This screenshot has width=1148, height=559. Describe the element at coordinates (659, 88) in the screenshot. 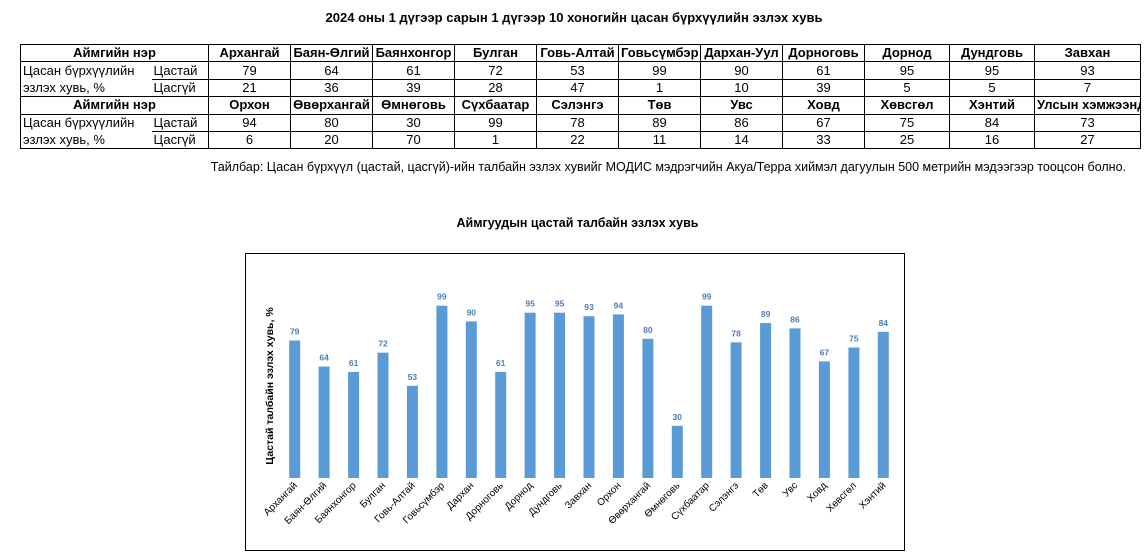

I see `nosnow-value-cell: 1` at that location.